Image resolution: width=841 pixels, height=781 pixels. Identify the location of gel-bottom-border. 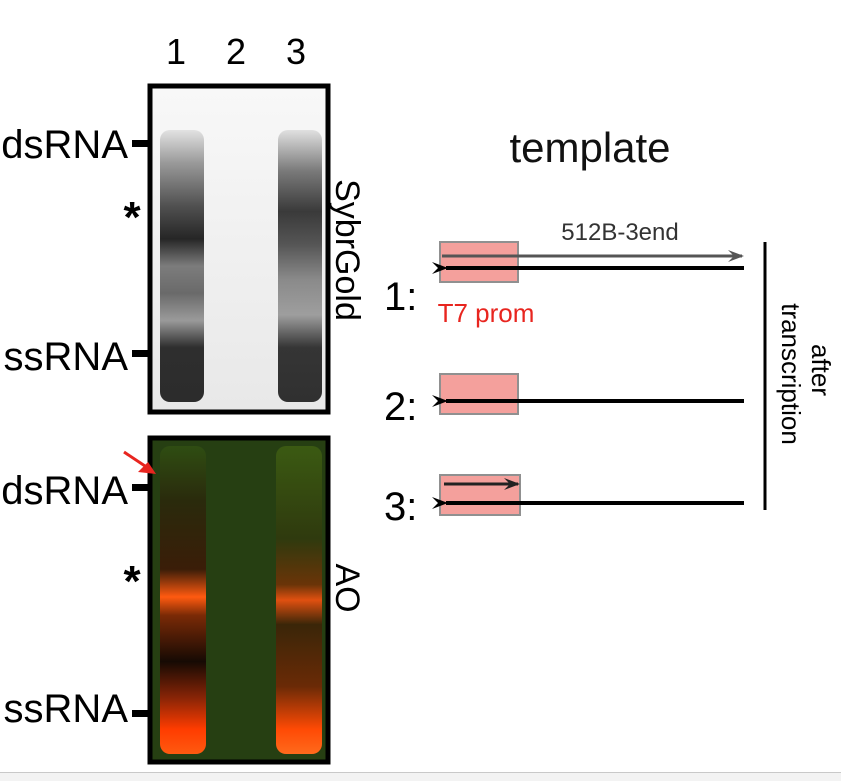
(239, 600).